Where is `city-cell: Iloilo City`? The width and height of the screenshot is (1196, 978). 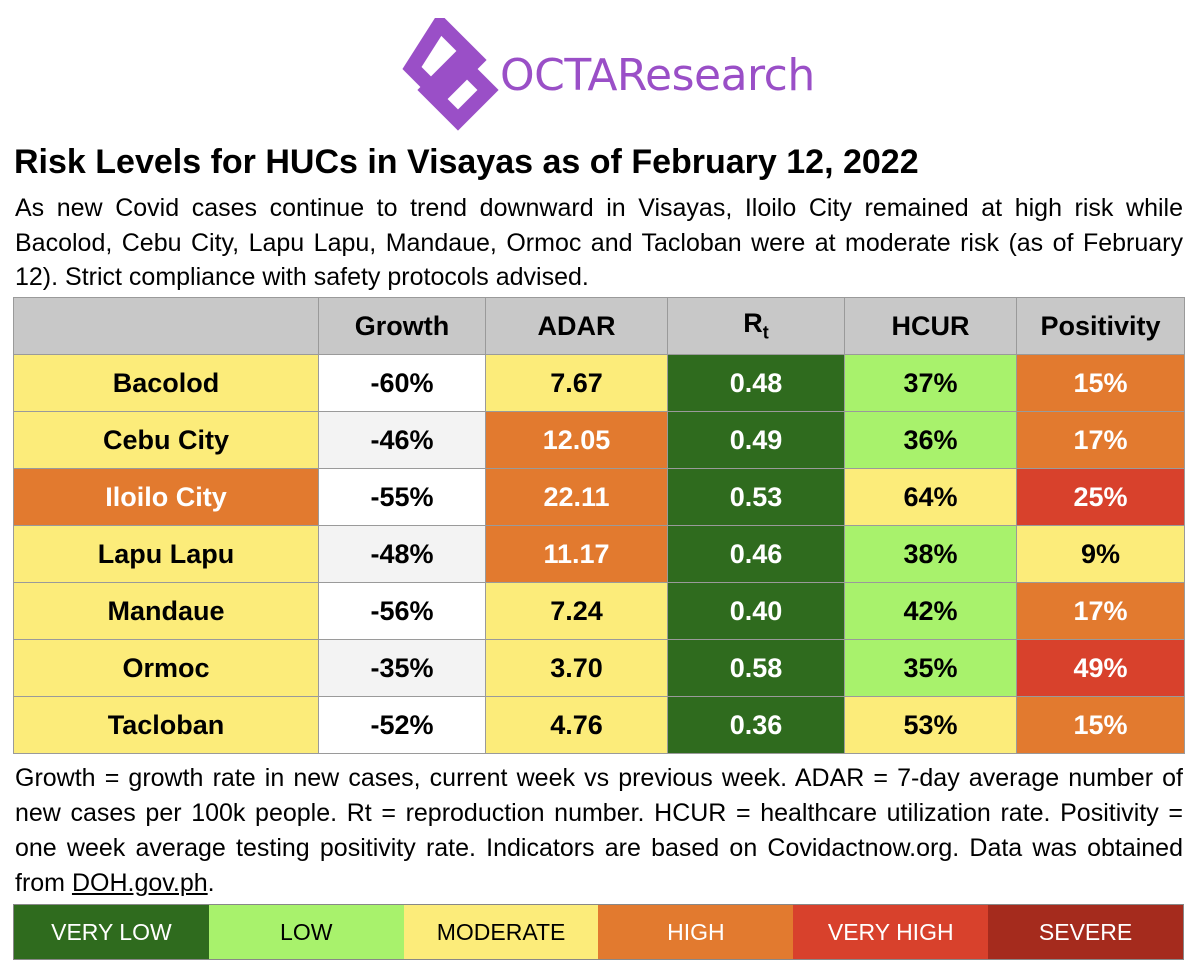 city-cell: Iloilo City is located at coordinates (166, 497).